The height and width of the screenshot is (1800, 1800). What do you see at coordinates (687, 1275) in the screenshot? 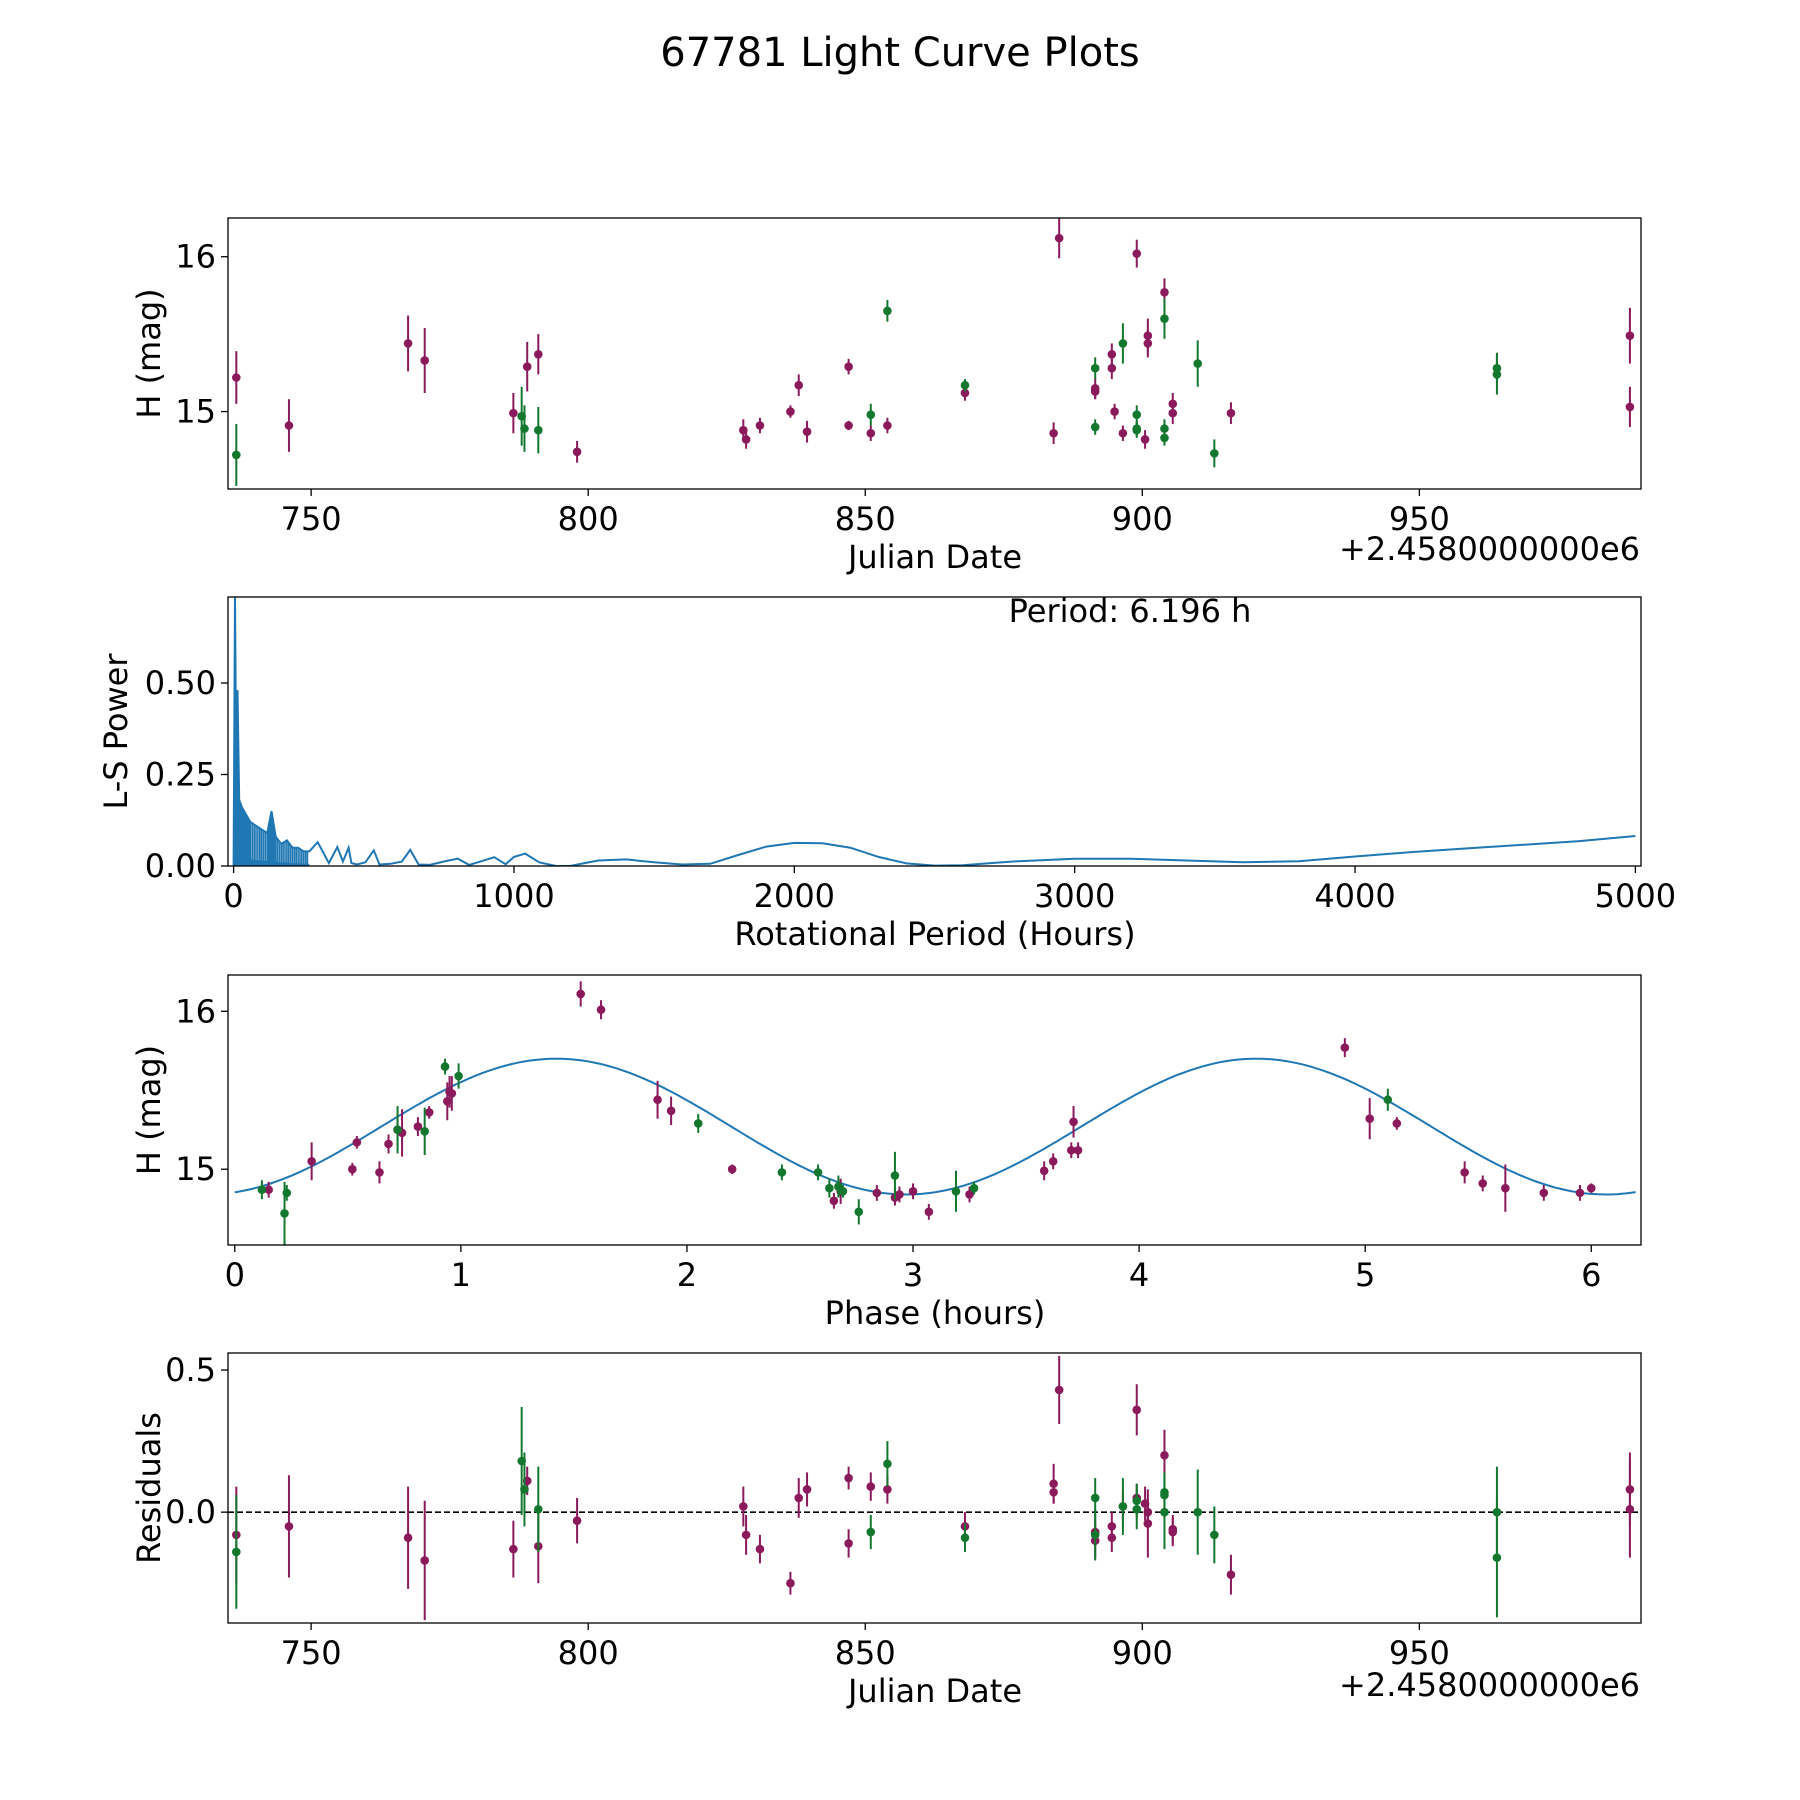
I see `x-tick-label: 2` at bounding box center [687, 1275].